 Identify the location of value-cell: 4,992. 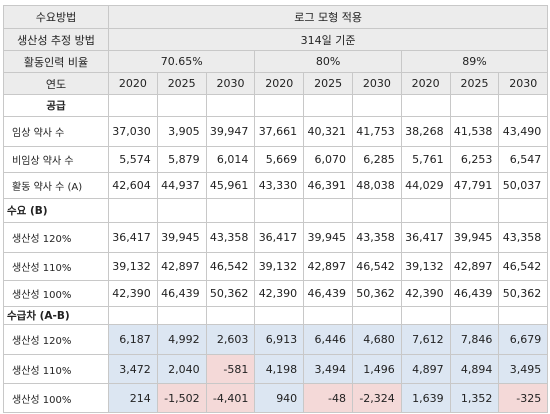
(181, 339).